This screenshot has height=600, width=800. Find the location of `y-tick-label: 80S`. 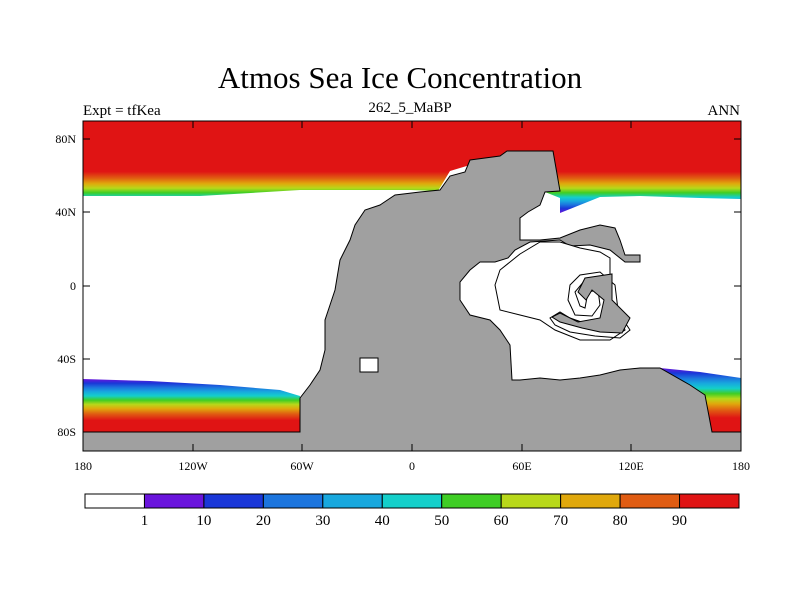

y-tick-label: 80S is located at coordinates (66, 432).